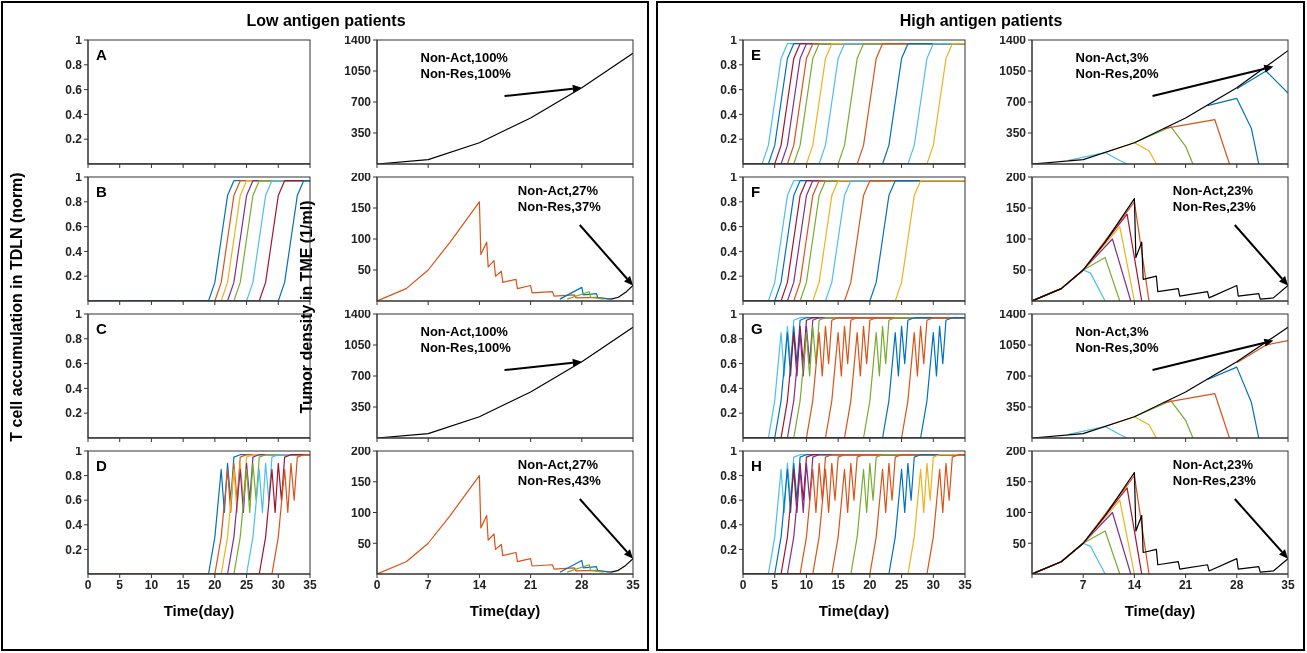  What do you see at coordinates (101, 465) in the screenshot?
I see `annotation: D` at bounding box center [101, 465].